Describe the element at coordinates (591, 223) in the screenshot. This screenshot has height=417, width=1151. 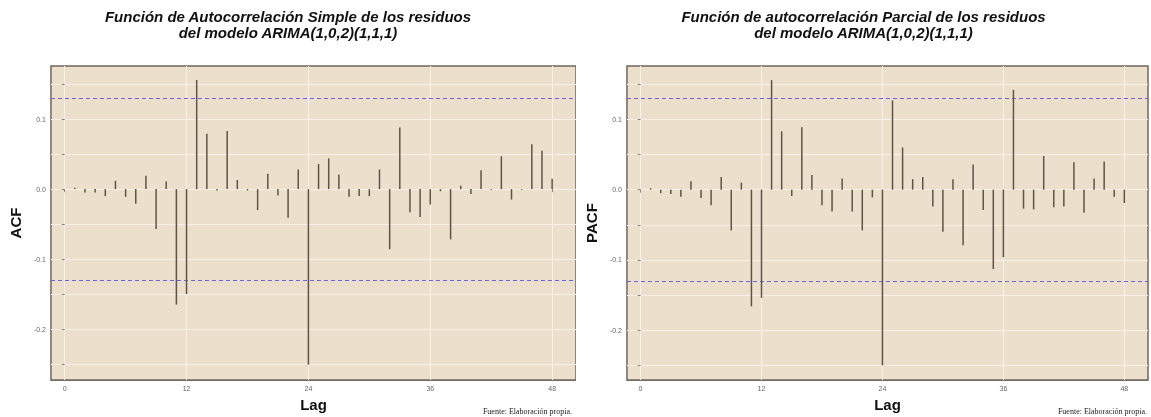
I see `y-axis-title: PACF` at that location.